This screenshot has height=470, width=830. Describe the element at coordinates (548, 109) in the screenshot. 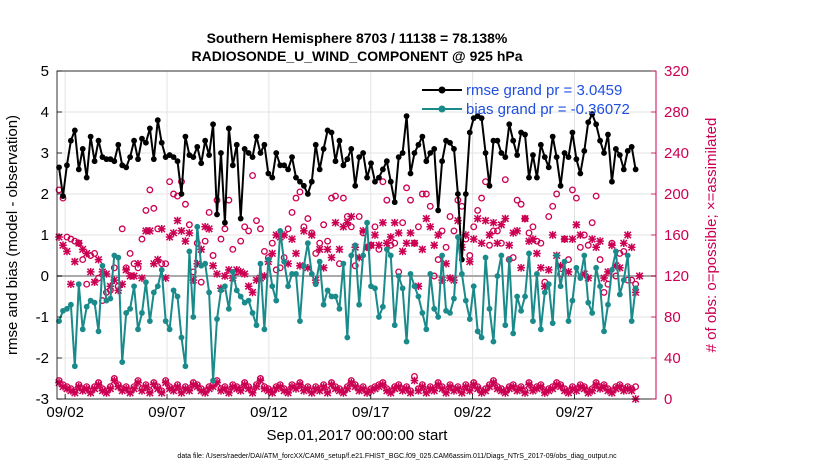

I see `legend-bias-label: bias grand pr = -0.36072` at that location.